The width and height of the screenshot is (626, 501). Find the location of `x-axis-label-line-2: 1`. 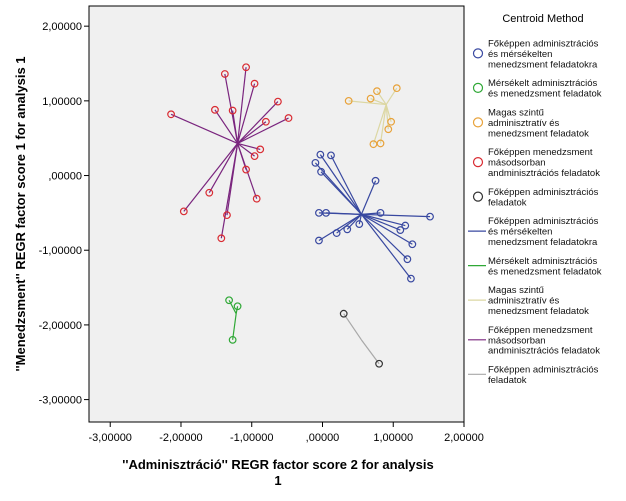

x-axis-label-line-2: 1 is located at coordinates (277, 480).